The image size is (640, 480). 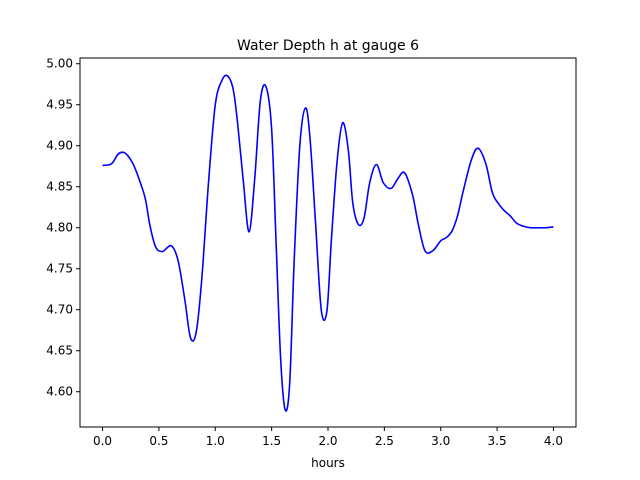 I want to click on x-axis-ticks: 0.0 0.5 1.0 1.5 2.0 2.5 3.0 3.5 4.0, so click(x=328, y=437).